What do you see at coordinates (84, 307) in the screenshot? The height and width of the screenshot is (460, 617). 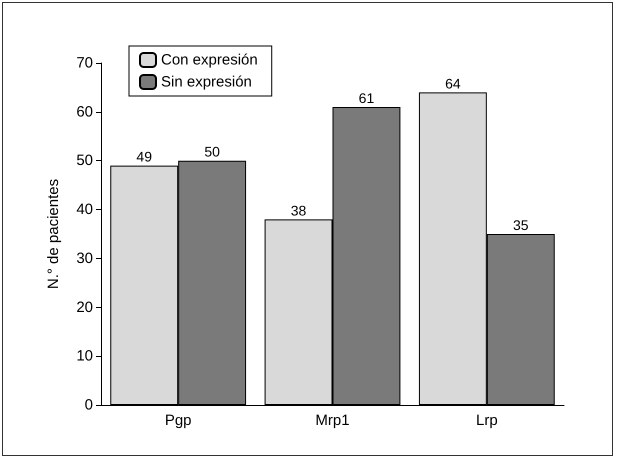 I see `y-tick-label: 20` at bounding box center [84, 307].